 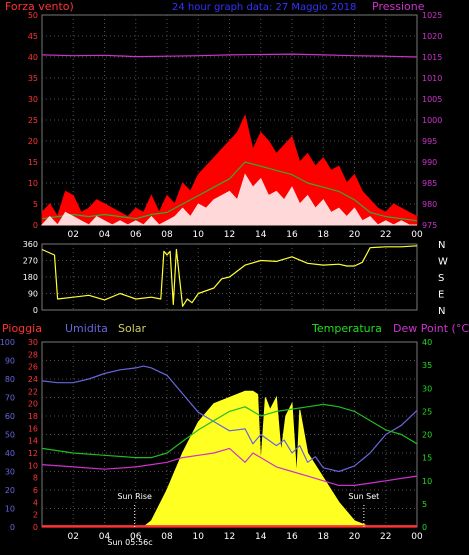 I want to click on sunrise-marker-label: Sun Rise, so click(x=134, y=496).